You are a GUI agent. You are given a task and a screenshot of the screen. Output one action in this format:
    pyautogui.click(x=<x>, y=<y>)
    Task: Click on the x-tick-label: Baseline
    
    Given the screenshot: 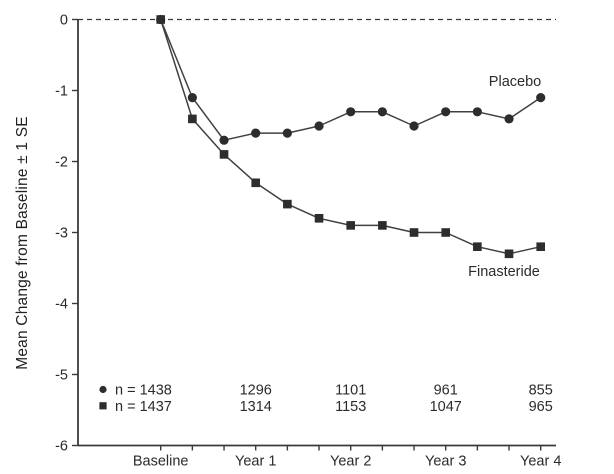 What is the action you would take?
    pyautogui.click(x=161, y=462)
    